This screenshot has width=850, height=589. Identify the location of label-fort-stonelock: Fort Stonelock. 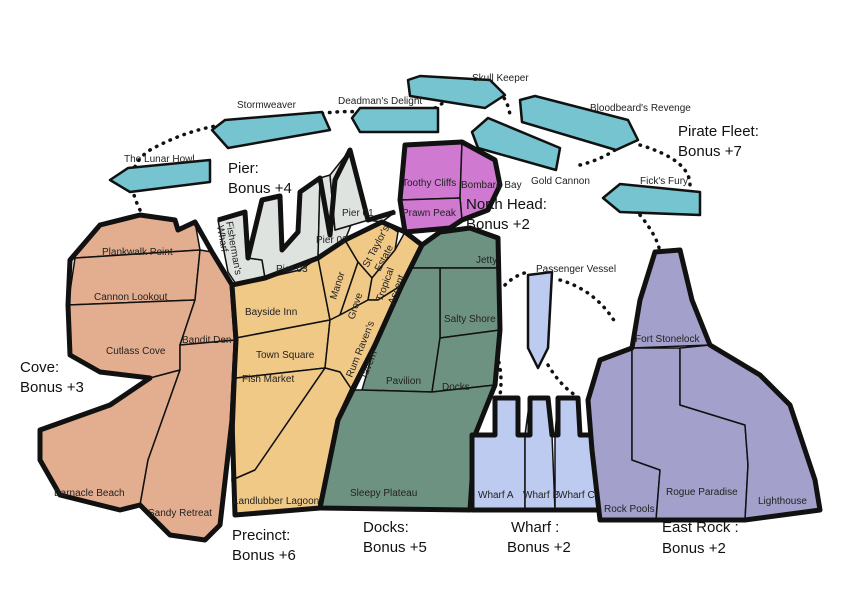
(667, 339).